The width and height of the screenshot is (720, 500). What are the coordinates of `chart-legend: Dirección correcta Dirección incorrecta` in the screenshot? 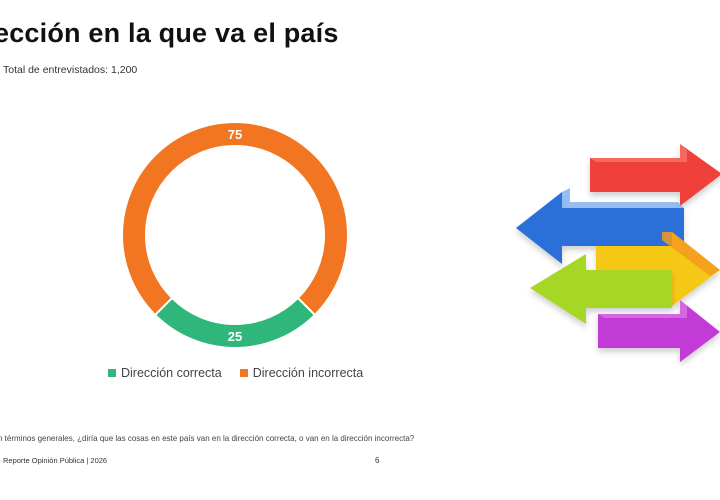 It's located at (235, 373).